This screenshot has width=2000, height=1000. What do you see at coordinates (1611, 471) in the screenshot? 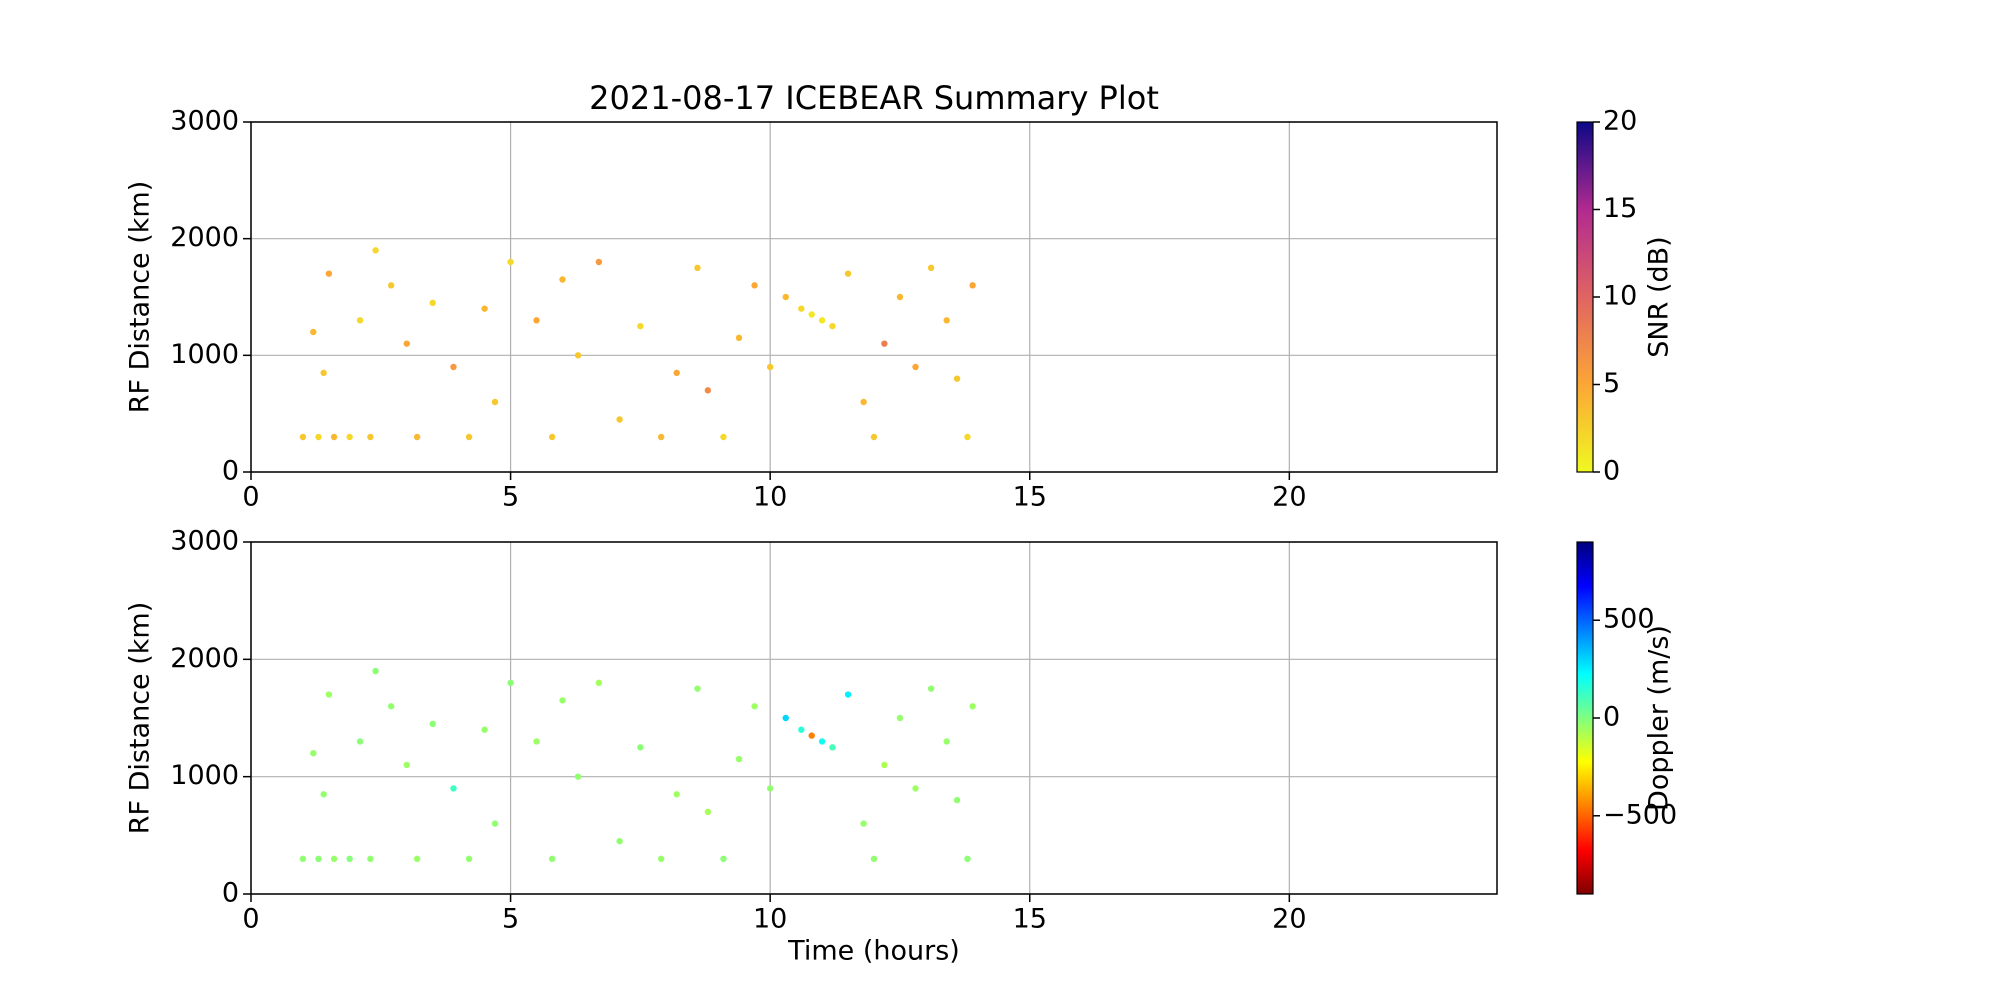
I see `colorbar-tick-label: 0` at bounding box center [1611, 471].